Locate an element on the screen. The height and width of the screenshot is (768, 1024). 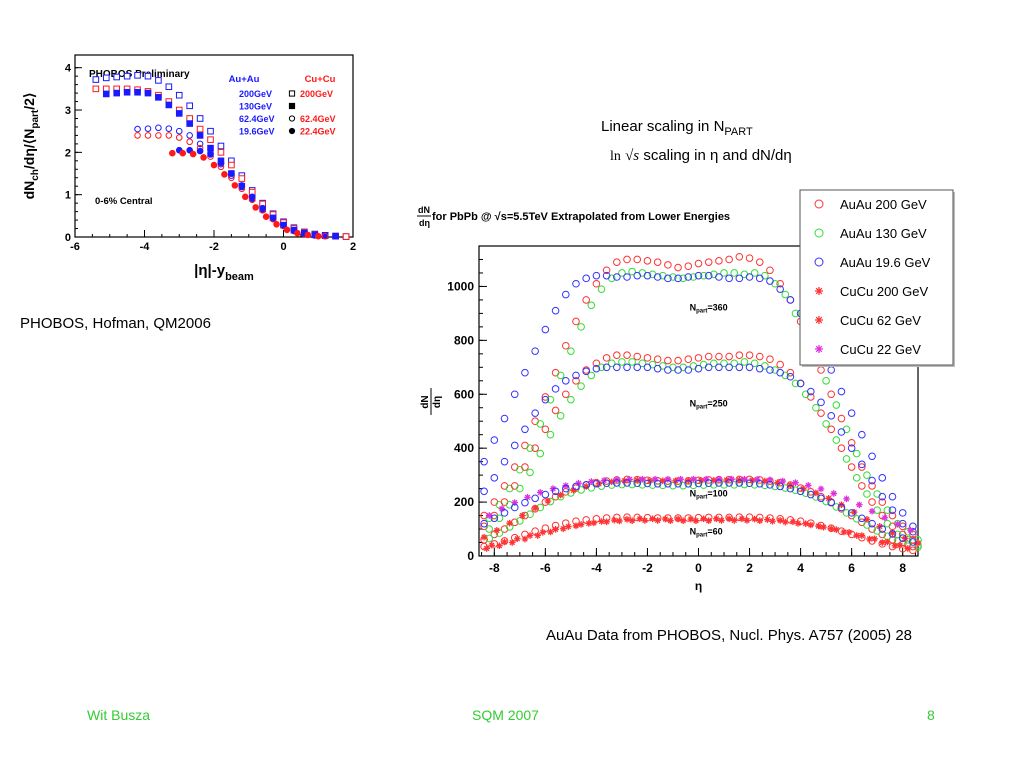
x-tick-label: -4 is located at coordinates (145, 247).